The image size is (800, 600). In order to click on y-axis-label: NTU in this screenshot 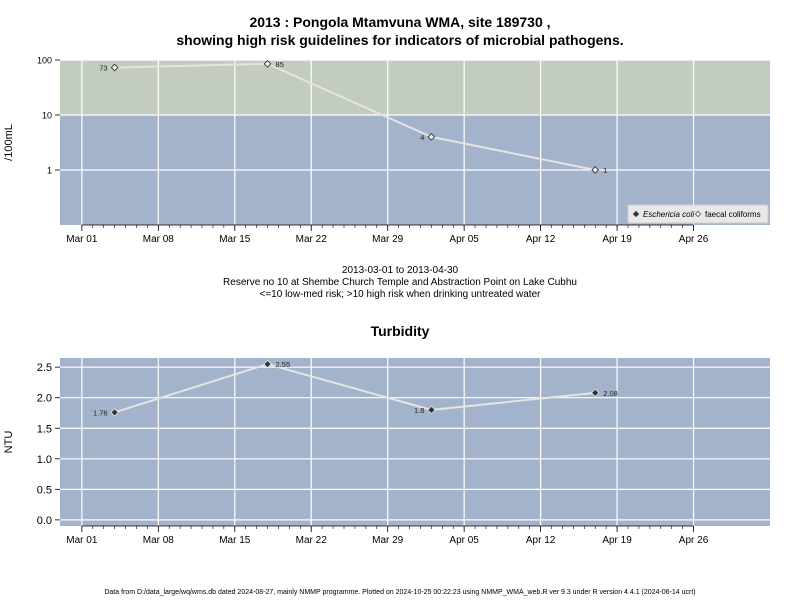, I will do `click(9, 442)`.